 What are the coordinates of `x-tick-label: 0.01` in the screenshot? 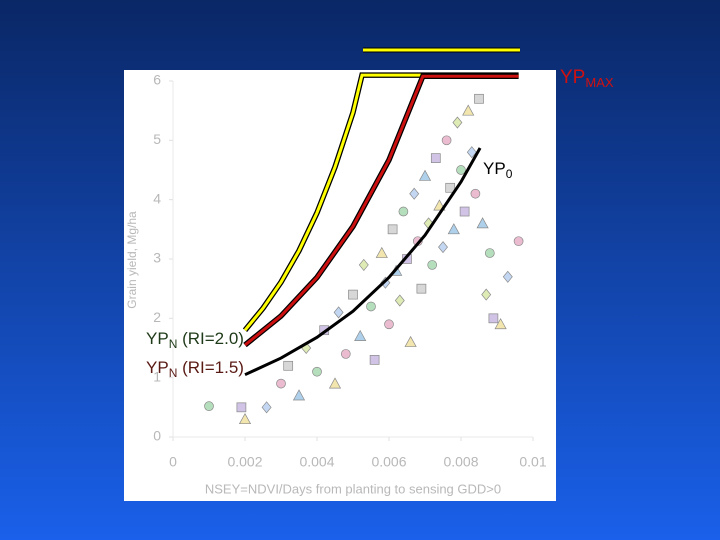 It's located at (532, 462).